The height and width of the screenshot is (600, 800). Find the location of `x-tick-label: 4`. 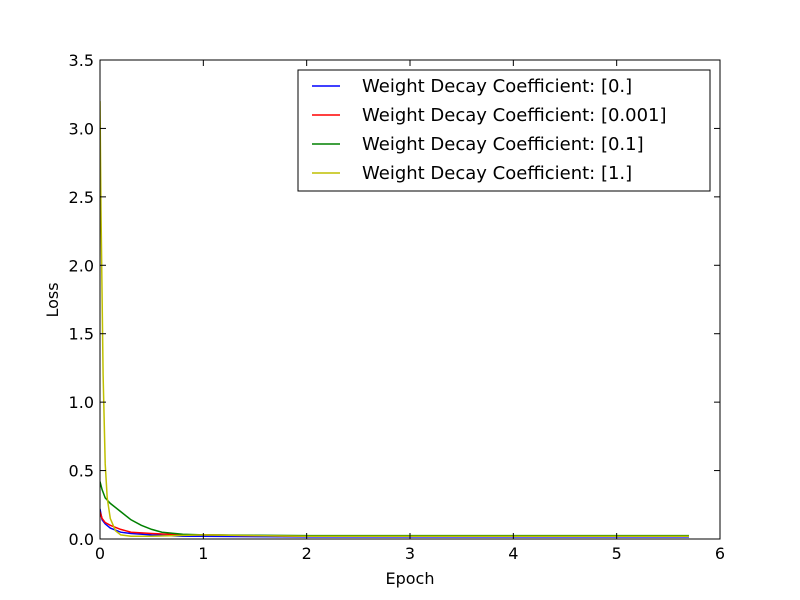

x-tick-label: 4 is located at coordinates (513, 553).